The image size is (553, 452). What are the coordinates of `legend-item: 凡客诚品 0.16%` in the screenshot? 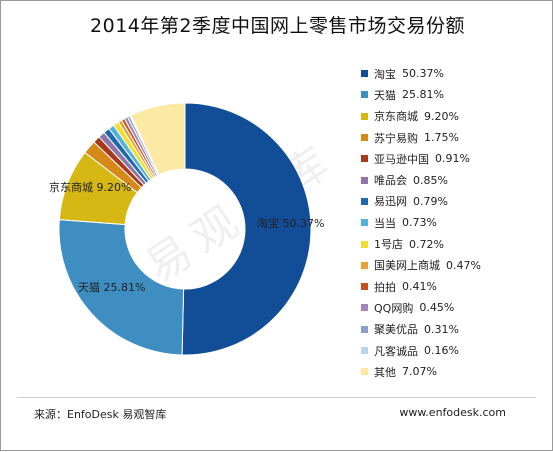 It's located at (421, 350).